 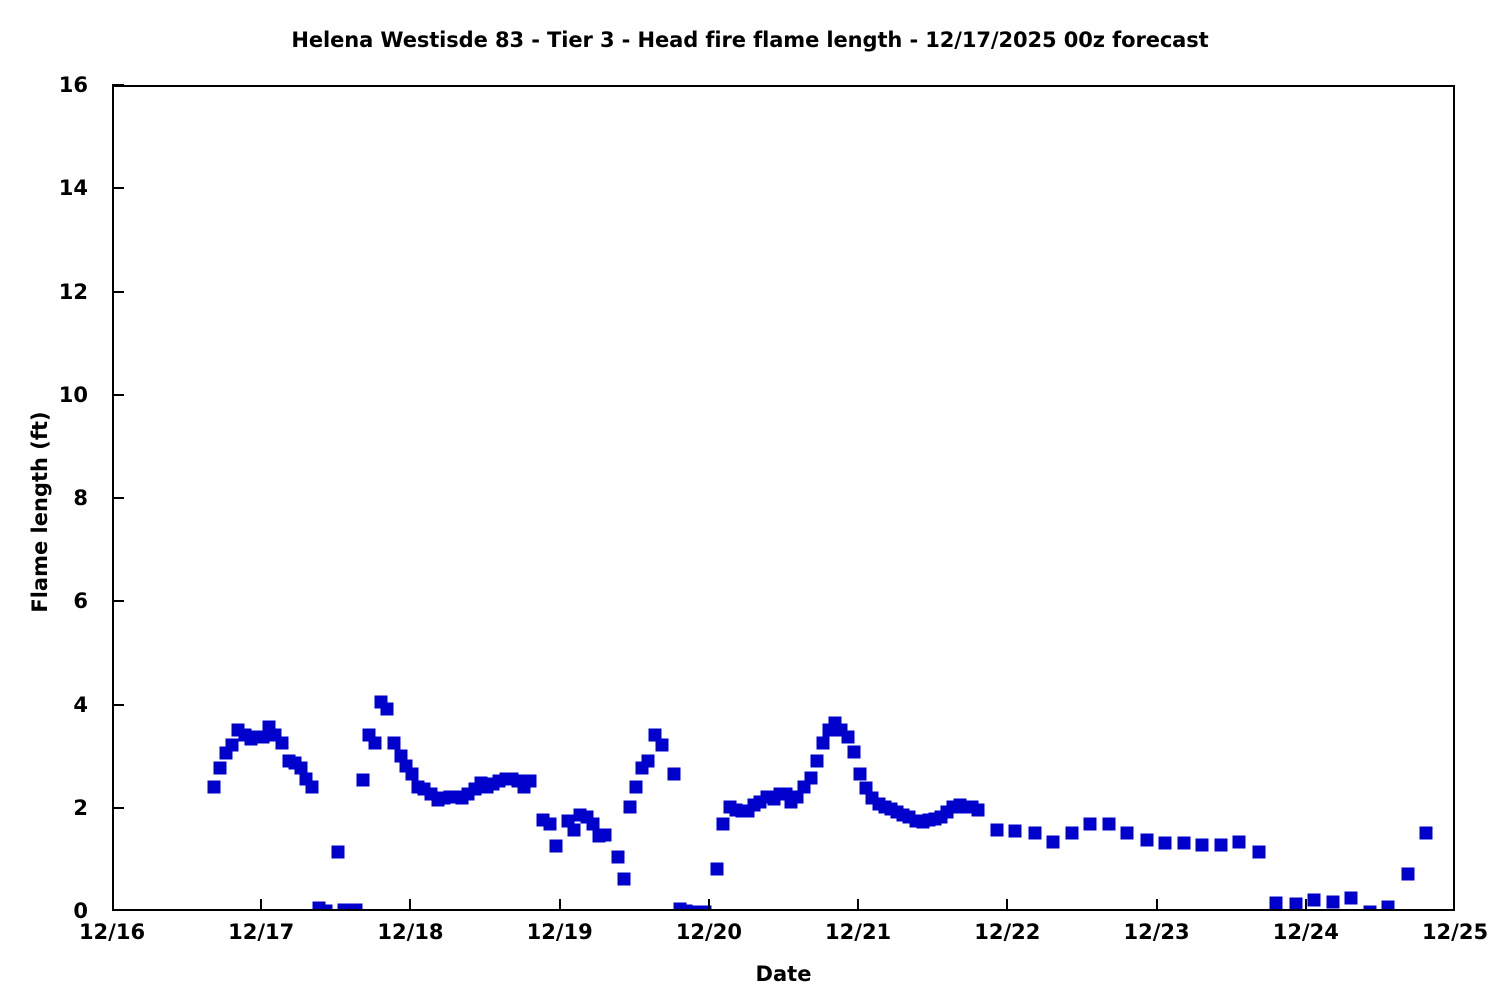 What do you see at coordinates (858, 932) in the screenshot?
I see `x-axis-tick-label: 12/21` at bounding box center [858, 932].